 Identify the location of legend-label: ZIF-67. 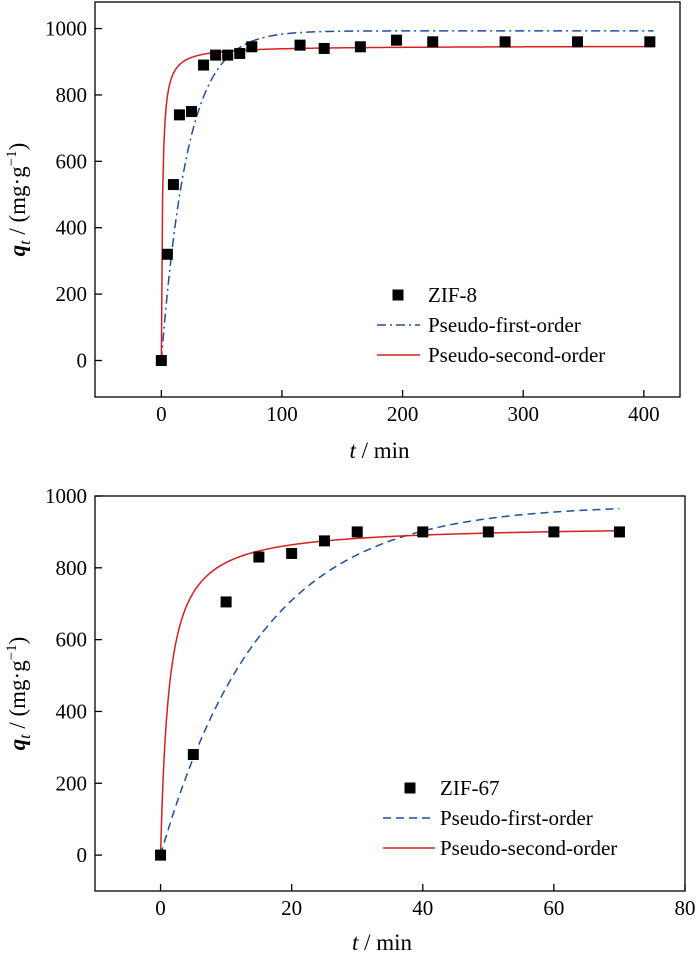
(470, 788).